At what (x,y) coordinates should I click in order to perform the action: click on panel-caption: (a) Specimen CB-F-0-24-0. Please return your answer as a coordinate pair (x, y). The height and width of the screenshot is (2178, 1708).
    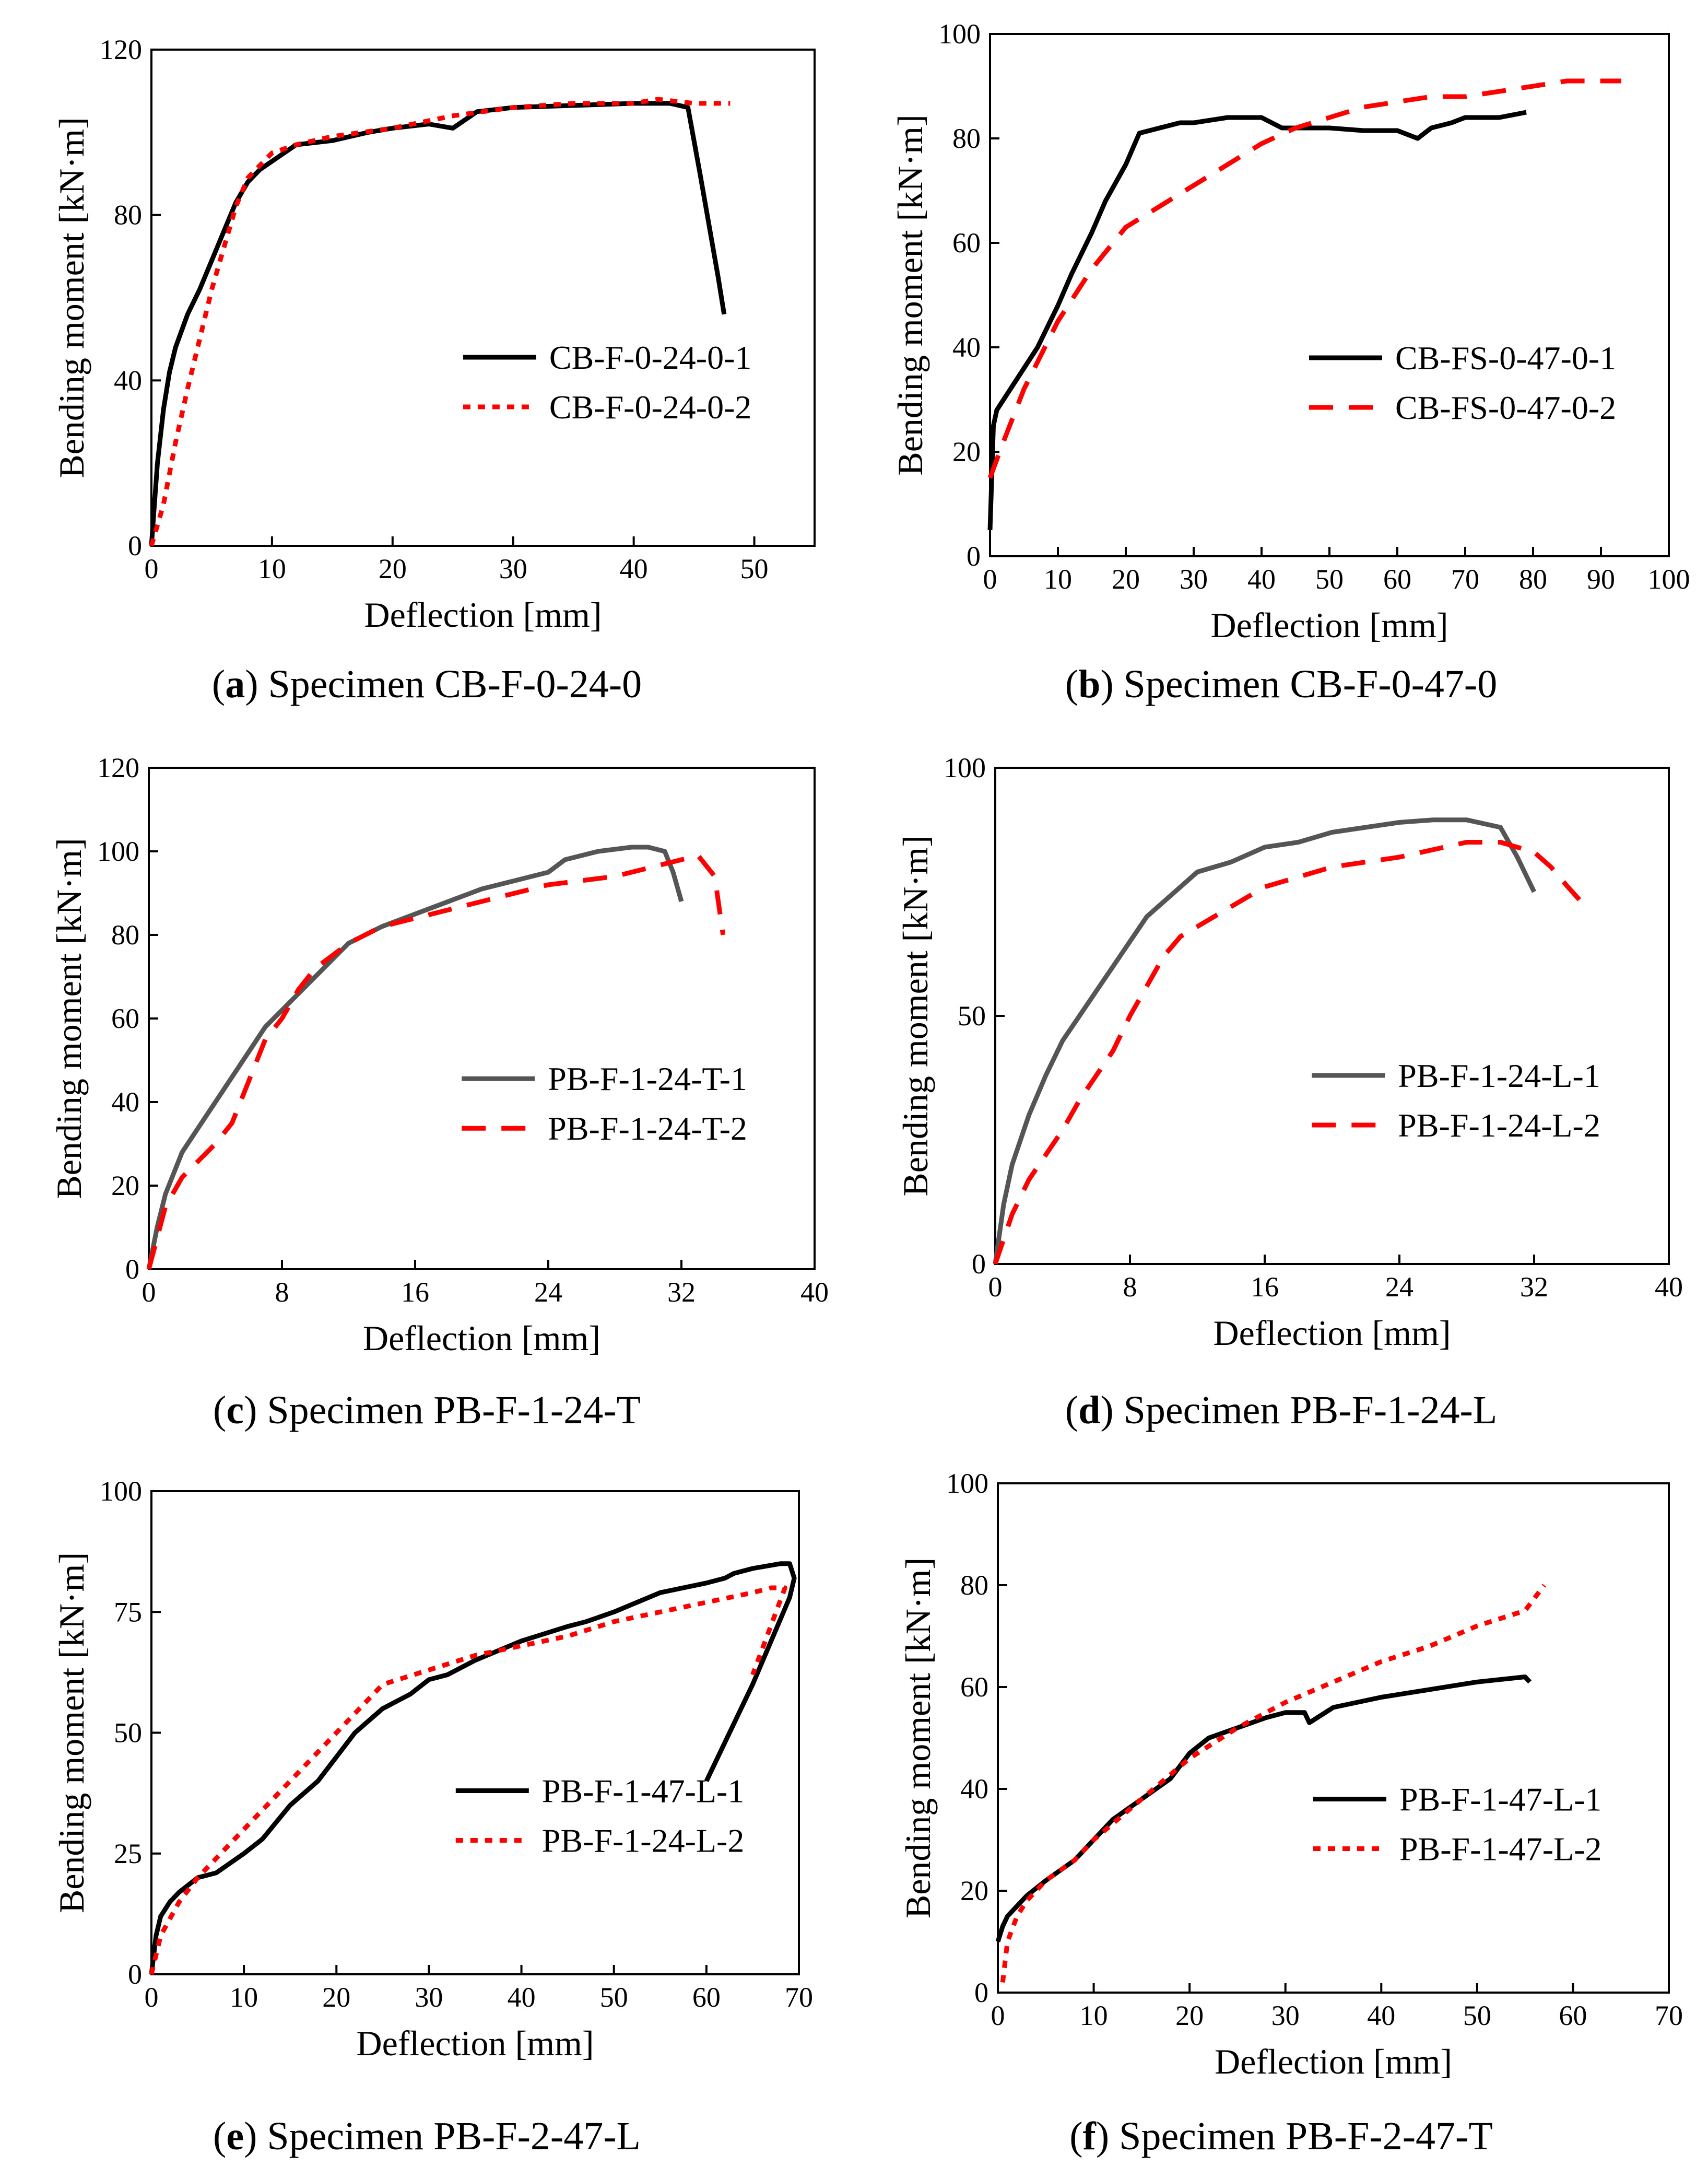
    Looking at the image, I should click on (427, 684).